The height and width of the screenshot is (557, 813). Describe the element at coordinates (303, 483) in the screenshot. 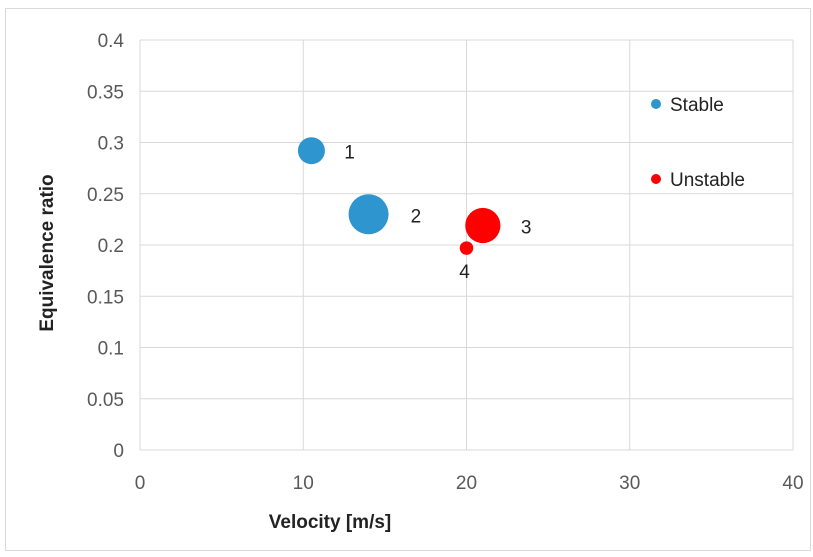

I see `x-tick-label: 10` at that location.